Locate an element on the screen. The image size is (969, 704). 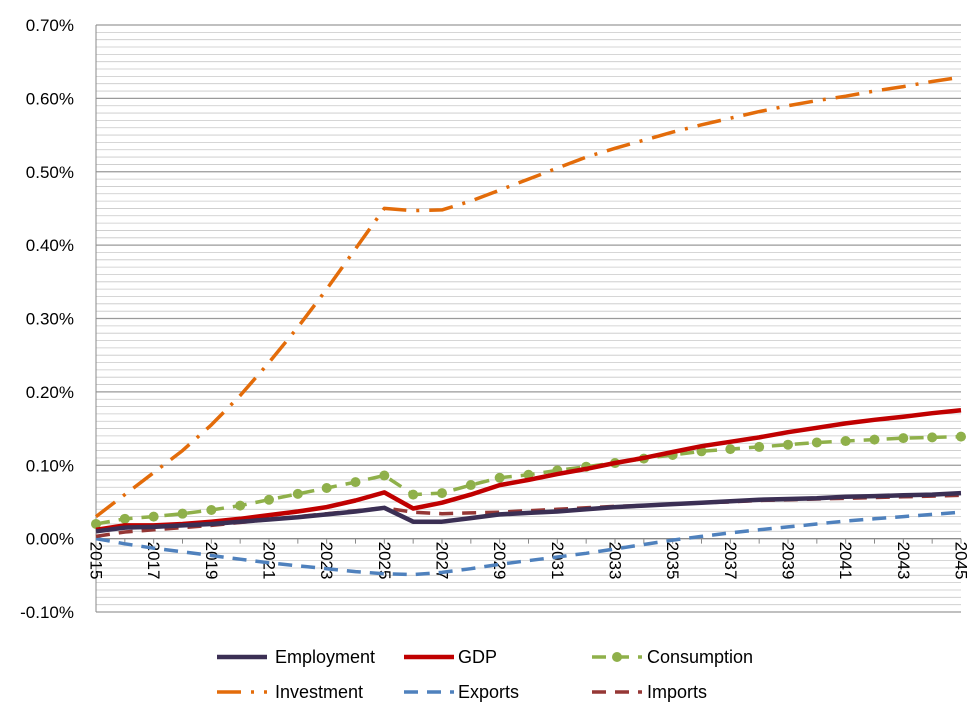
x-tick-label: 2023 is located at coordinates (326, 561).